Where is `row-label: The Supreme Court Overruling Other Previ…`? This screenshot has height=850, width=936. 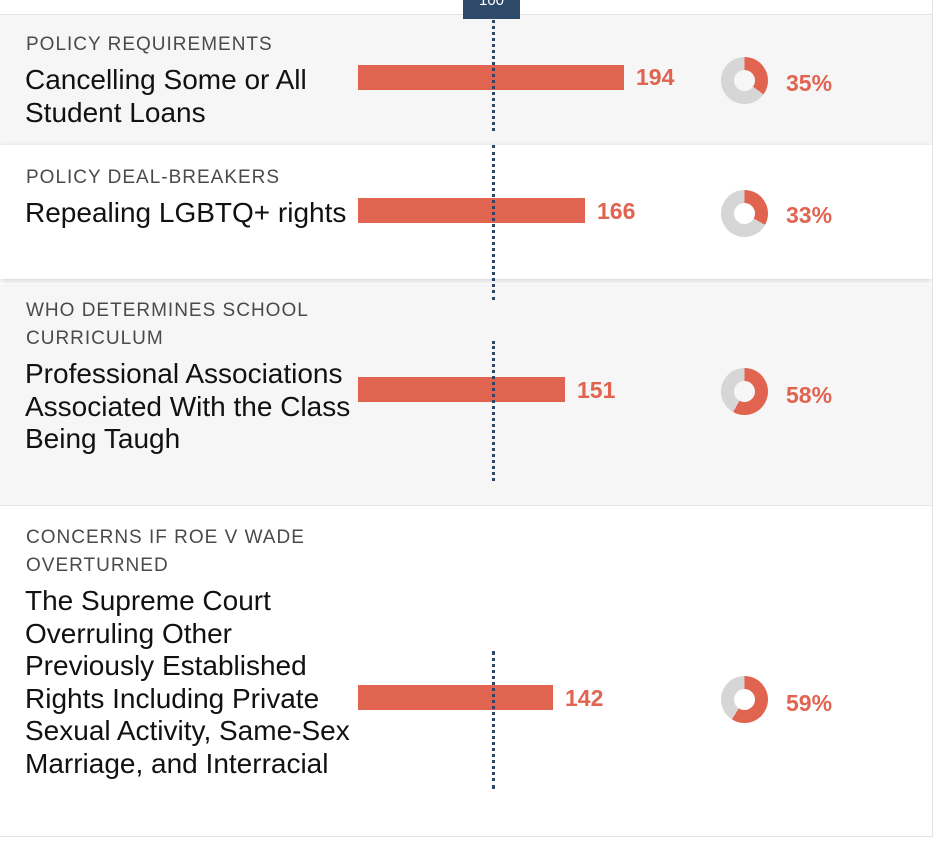 row-label: The Supreme Court Overruling Other Previ… is located at coordinates (187, 682).